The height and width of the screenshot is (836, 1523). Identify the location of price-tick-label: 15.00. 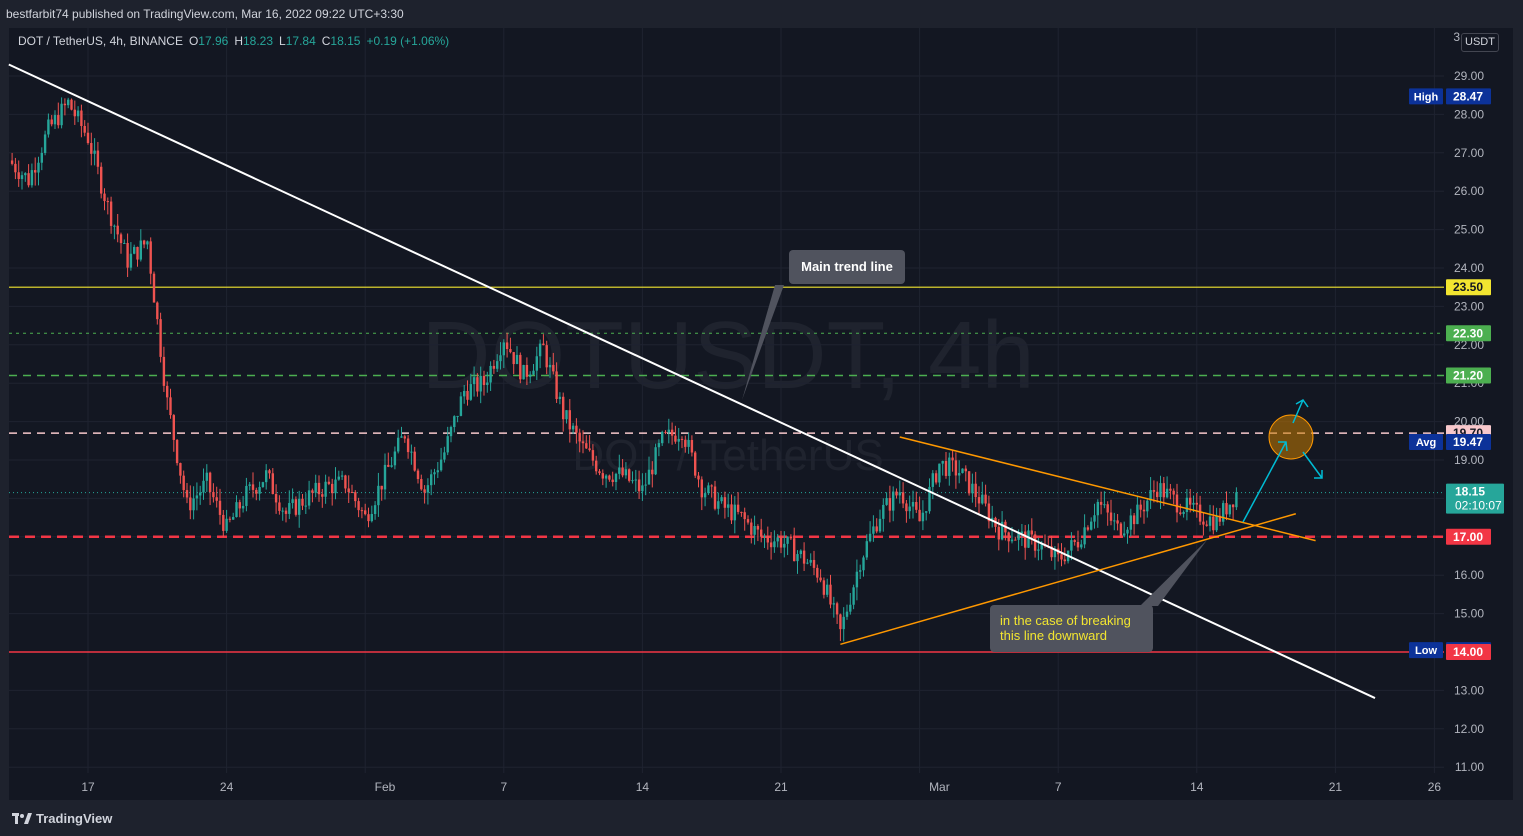
(1469, 614).